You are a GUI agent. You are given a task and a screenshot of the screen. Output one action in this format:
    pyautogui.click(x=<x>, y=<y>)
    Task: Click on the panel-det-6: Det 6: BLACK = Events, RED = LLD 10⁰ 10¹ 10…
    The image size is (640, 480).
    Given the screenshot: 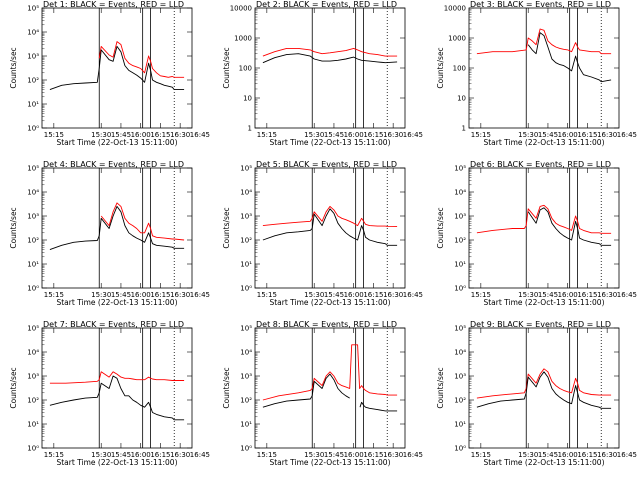 What is the action you would take?
    pyautogui.click(x=536, y=233)
    